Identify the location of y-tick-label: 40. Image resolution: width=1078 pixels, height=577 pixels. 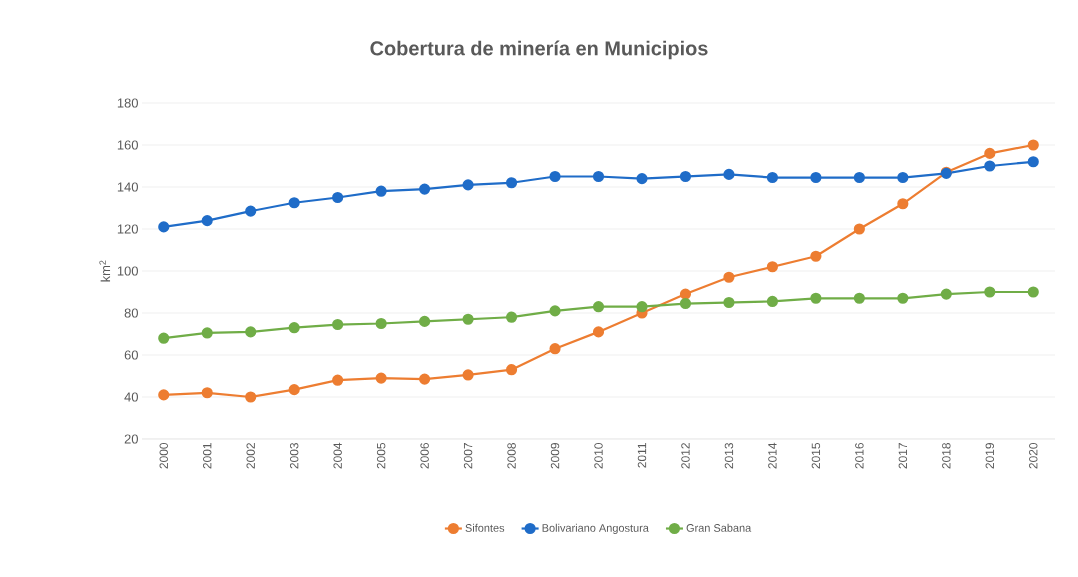
(131, 397).